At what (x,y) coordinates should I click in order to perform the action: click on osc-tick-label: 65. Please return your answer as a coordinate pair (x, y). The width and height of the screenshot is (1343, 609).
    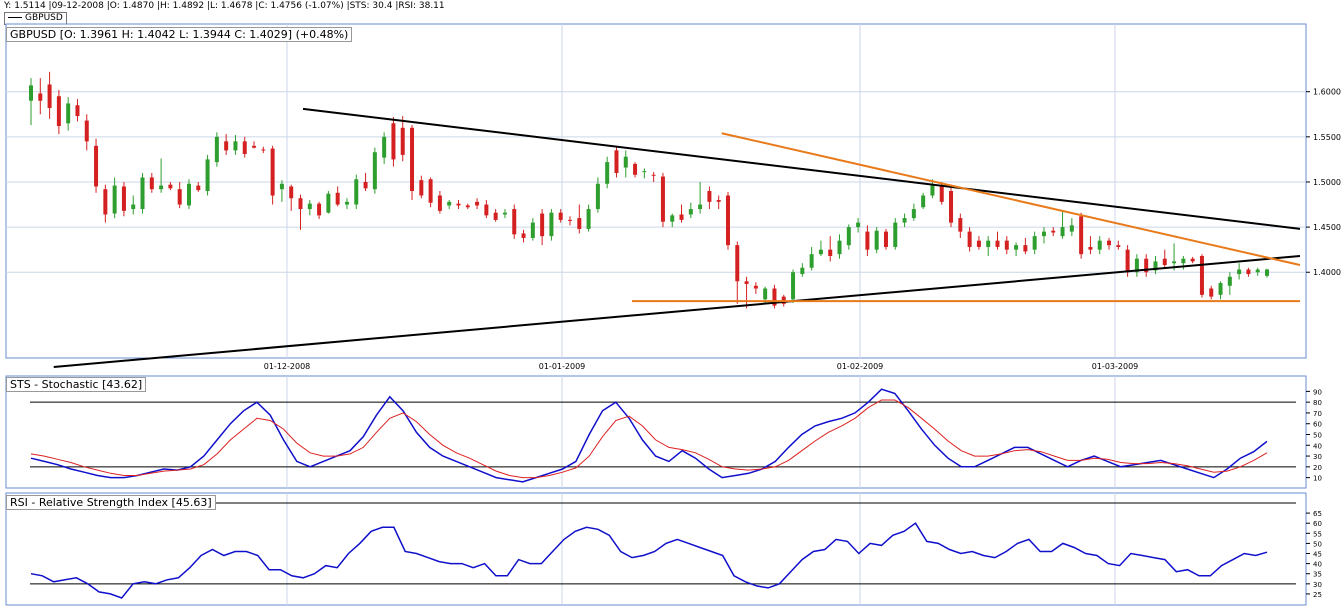
    Looking at the image, I should click on (1317, 514).